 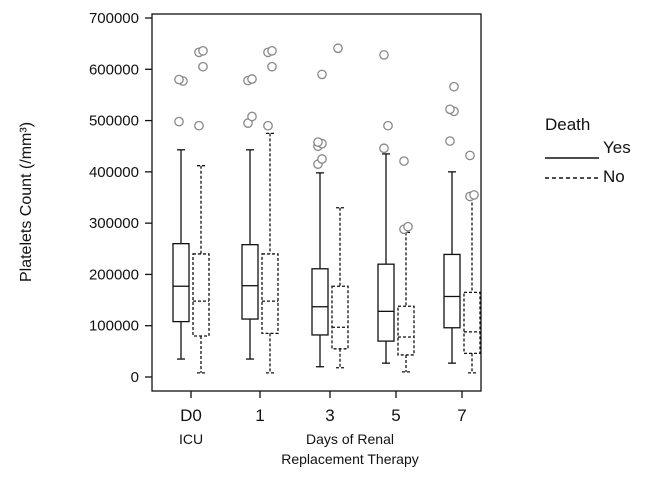 What do you see at coordinates (191, 439) in the screenshot?
I see `icu-label: ICU` at bounding box center [191, 439].